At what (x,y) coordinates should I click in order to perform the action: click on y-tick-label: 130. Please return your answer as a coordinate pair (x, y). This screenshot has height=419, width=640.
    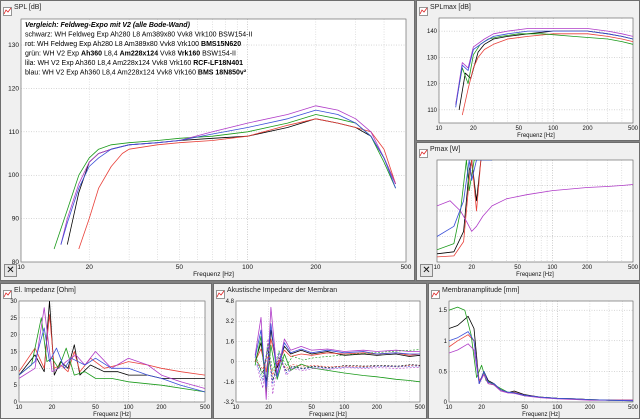
    Looking at the image, I should click on (432, 58).